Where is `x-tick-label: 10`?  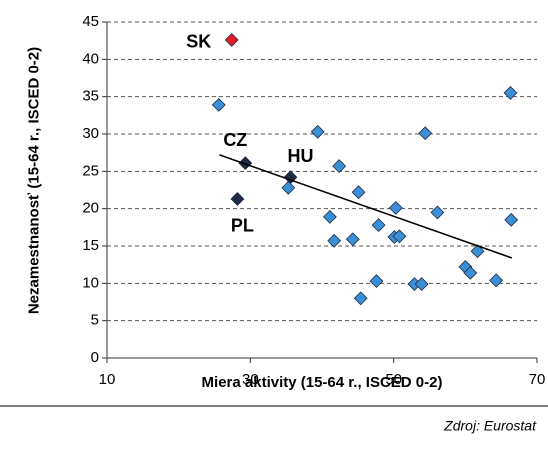
x-tick-label: 10 is located at coordinates (107, 379).